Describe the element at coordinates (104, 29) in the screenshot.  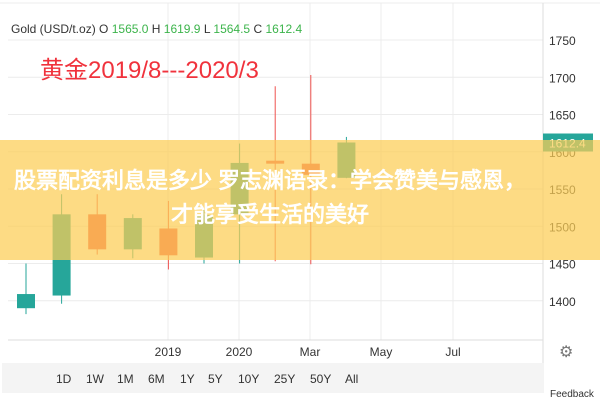
I see `open-label: O` at that location.